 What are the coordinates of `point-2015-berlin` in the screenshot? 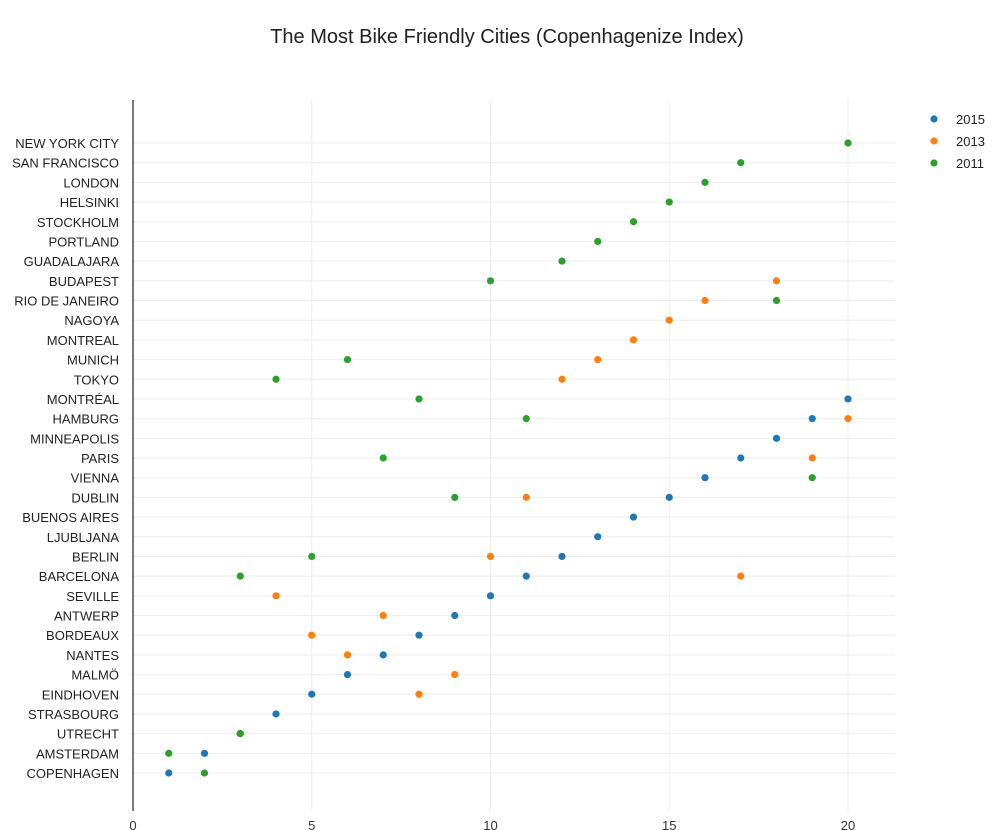 It's located at (562, 556).